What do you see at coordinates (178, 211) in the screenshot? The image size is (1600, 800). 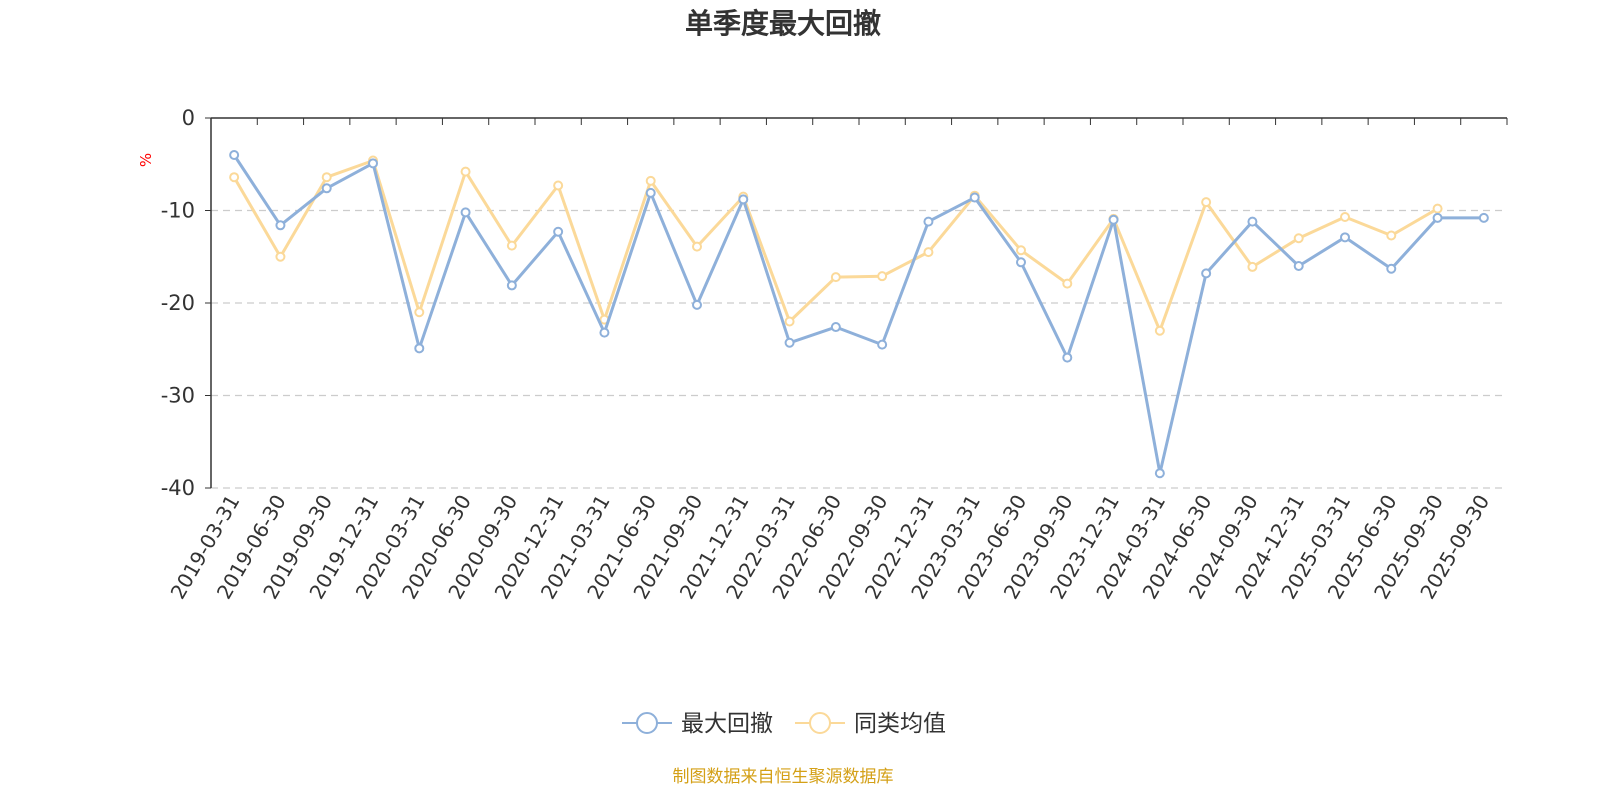 I see `y-tick-label-1: -10` at bounding box center [178, 211].